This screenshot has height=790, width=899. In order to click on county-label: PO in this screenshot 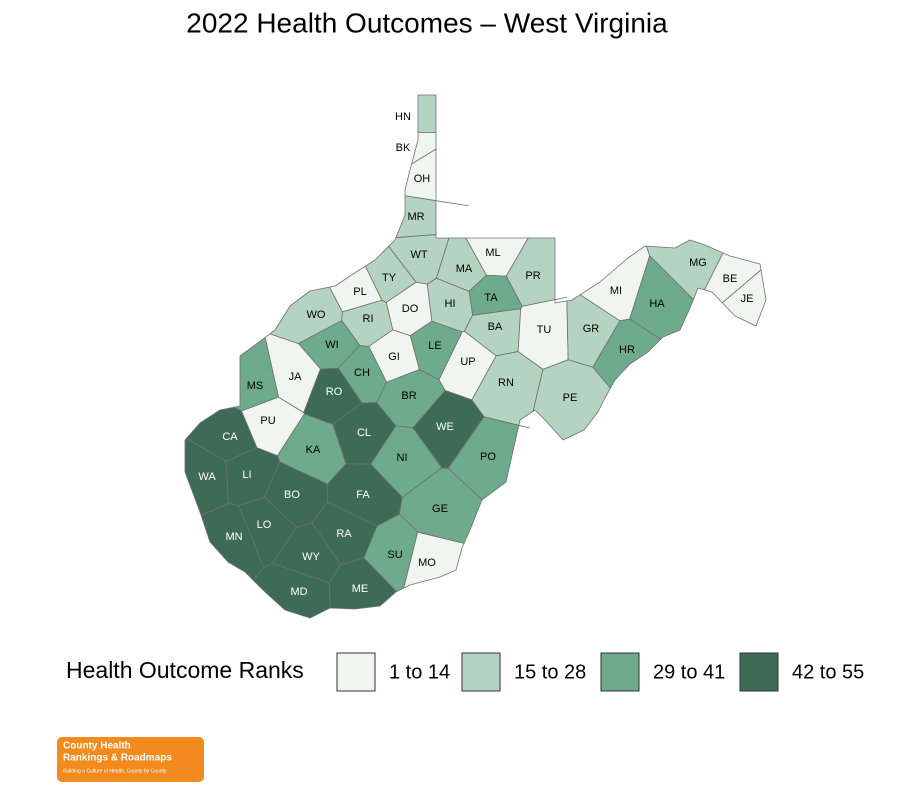, I will do `click(488, 457)`.